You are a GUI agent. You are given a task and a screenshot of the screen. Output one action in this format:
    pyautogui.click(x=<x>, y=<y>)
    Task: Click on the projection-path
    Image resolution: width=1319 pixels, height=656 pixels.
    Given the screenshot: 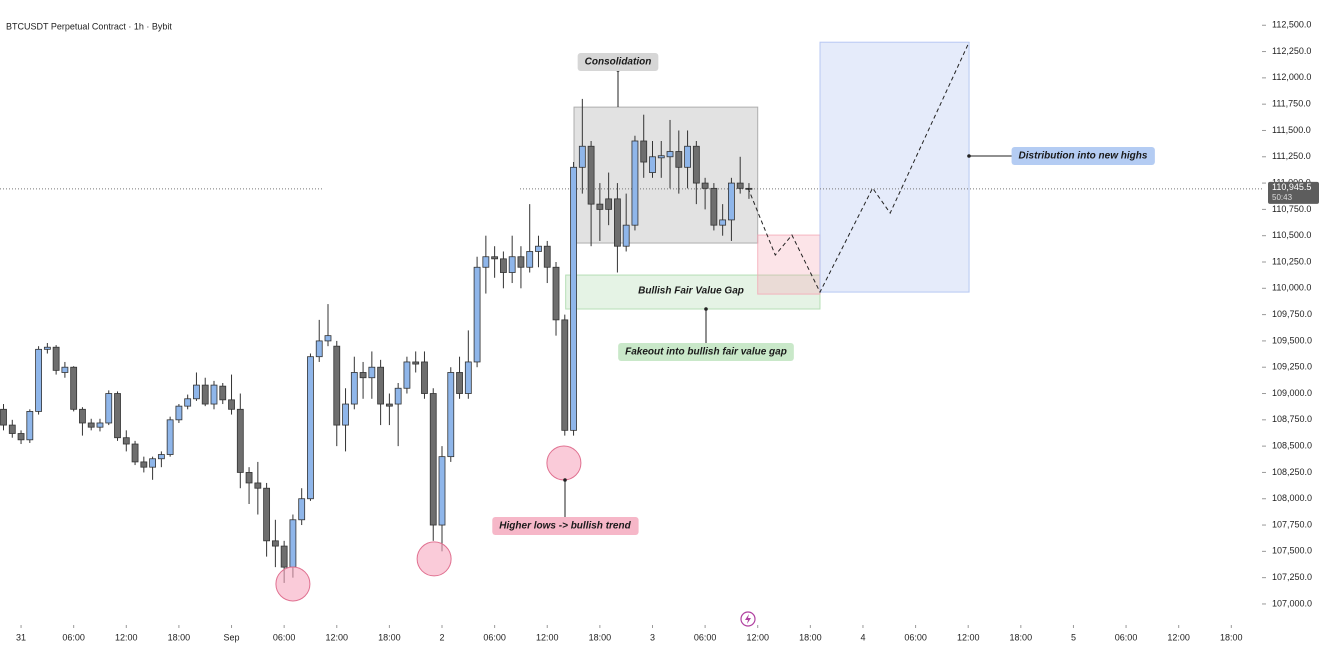 What is the action you would take?
    pyautogui.click(x=858, y=167)
    